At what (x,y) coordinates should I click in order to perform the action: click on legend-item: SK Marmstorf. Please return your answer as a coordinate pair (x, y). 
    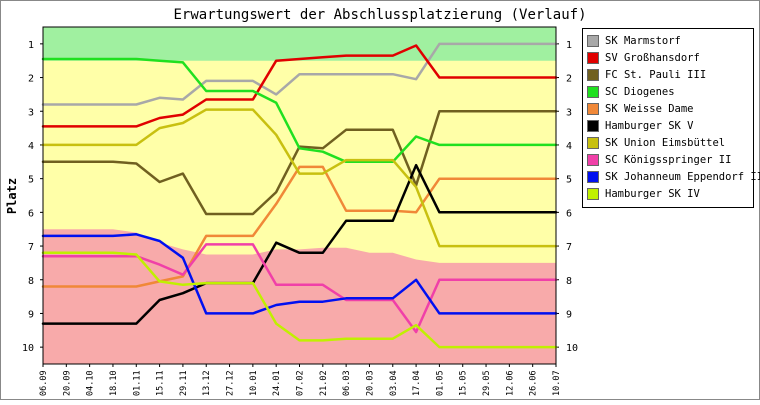
    Looking at the image, I should click on (634, 41).